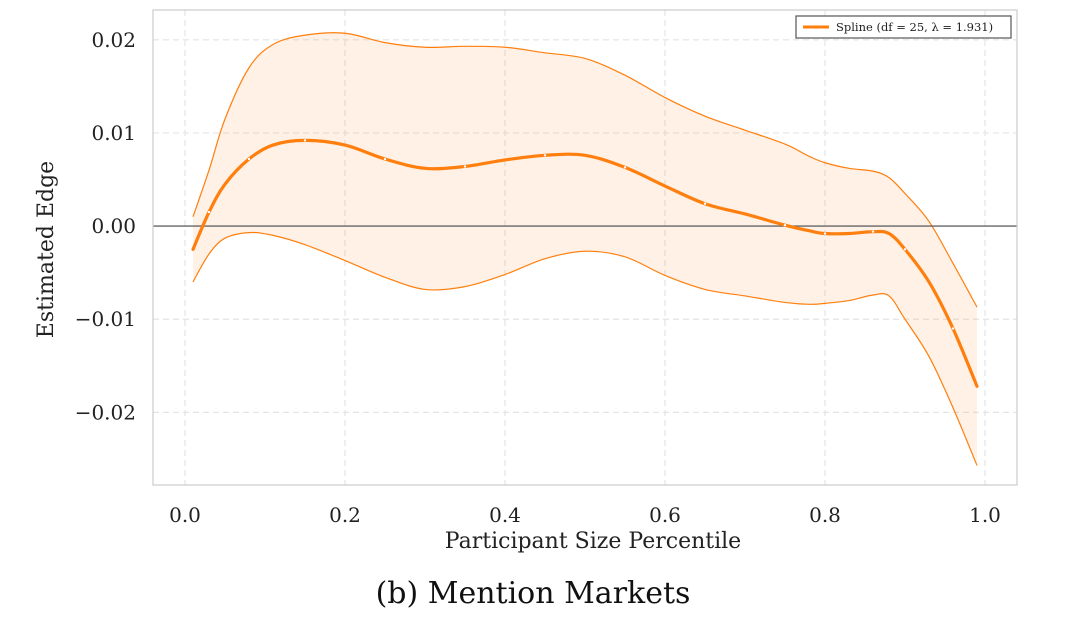 The width and height of the screenshot is (1066, 626). What do you see at coordinates (105, 412) in the screenshot?
I see `y-tick-label: −0.02` at bounding box center [105, 412].